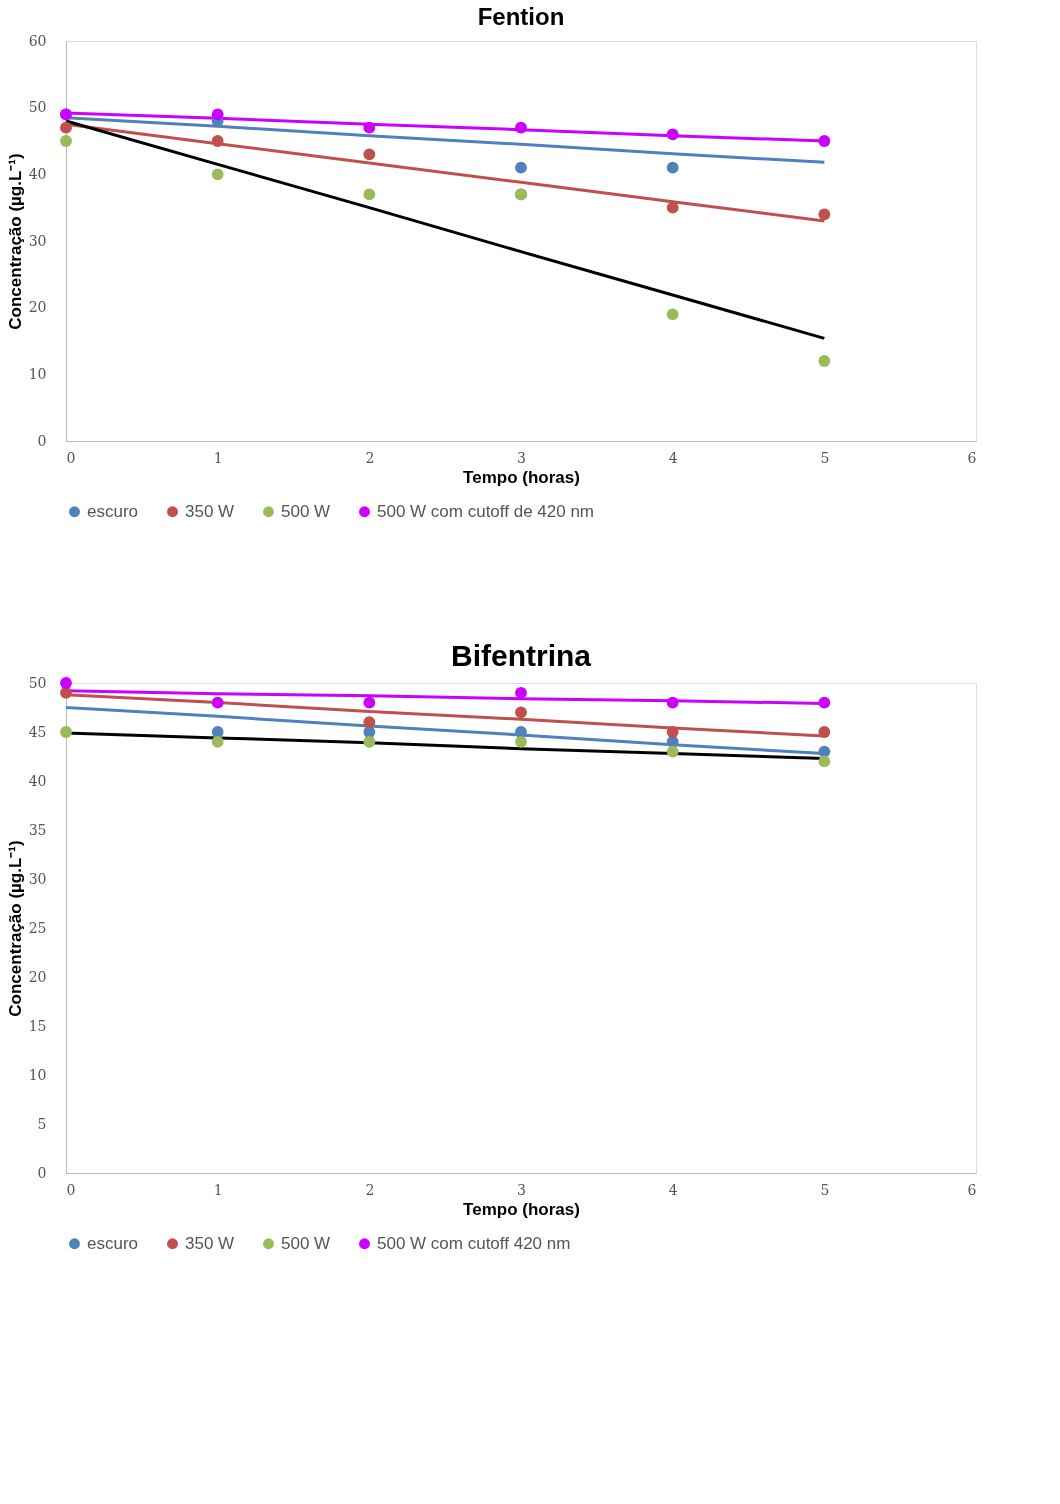 The image size is (1060, 1504). Describe the element at coordinates (37, 829) in the screenshot. I see `y-tick-label: 35` at that location.